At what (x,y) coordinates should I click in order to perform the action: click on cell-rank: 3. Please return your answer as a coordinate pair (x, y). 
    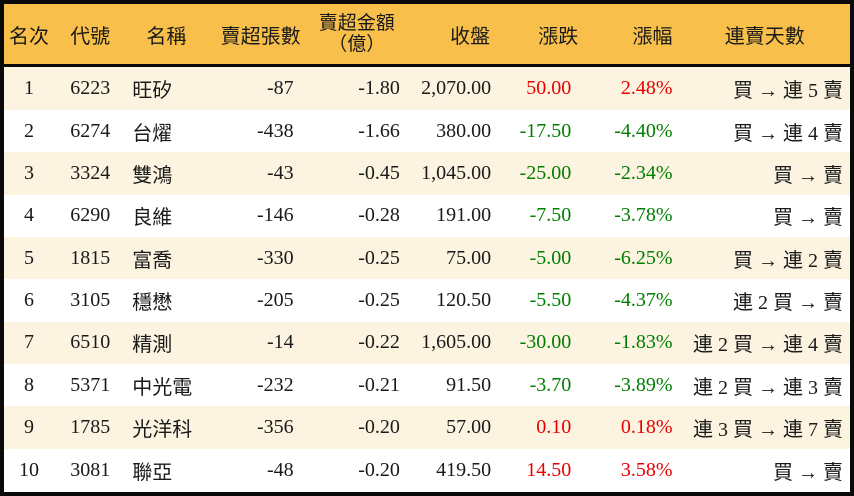
    Looking at the image, I should click on (29, 172).